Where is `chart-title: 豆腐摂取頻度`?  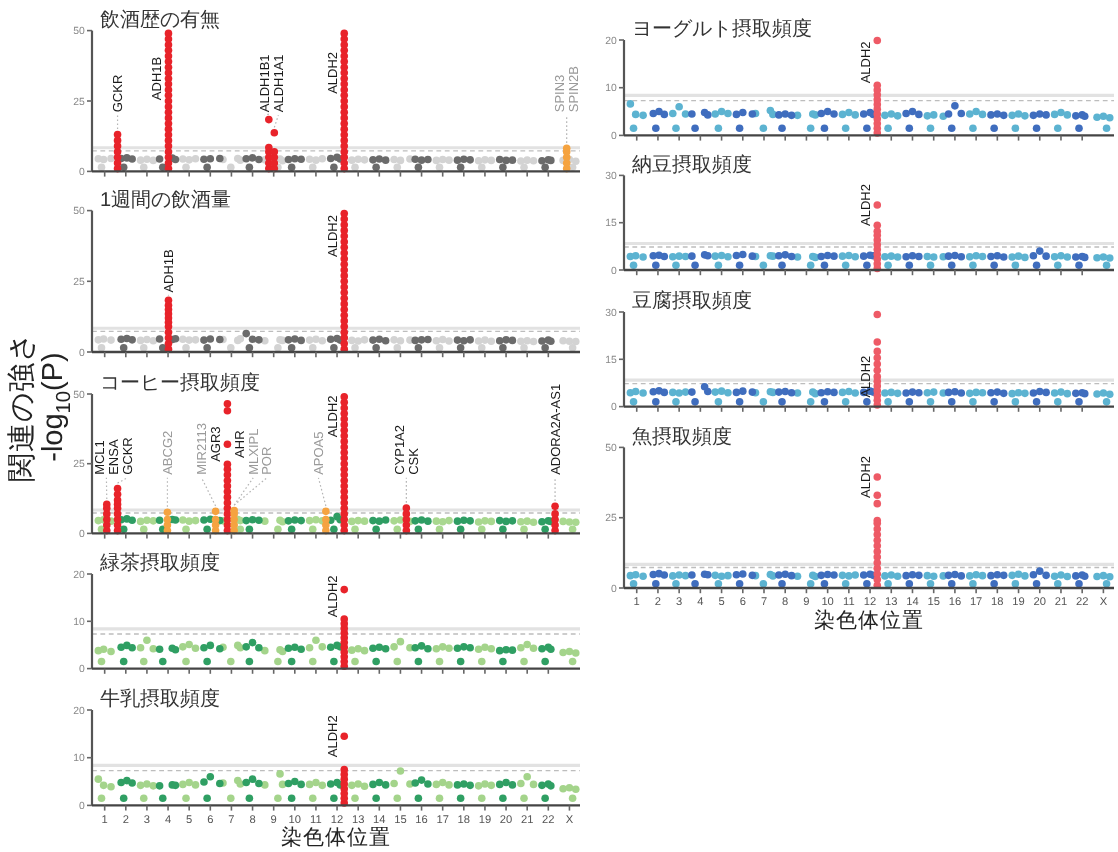
chart-title: 豆腐摂取頻度 is located at coordinates (692, 301).